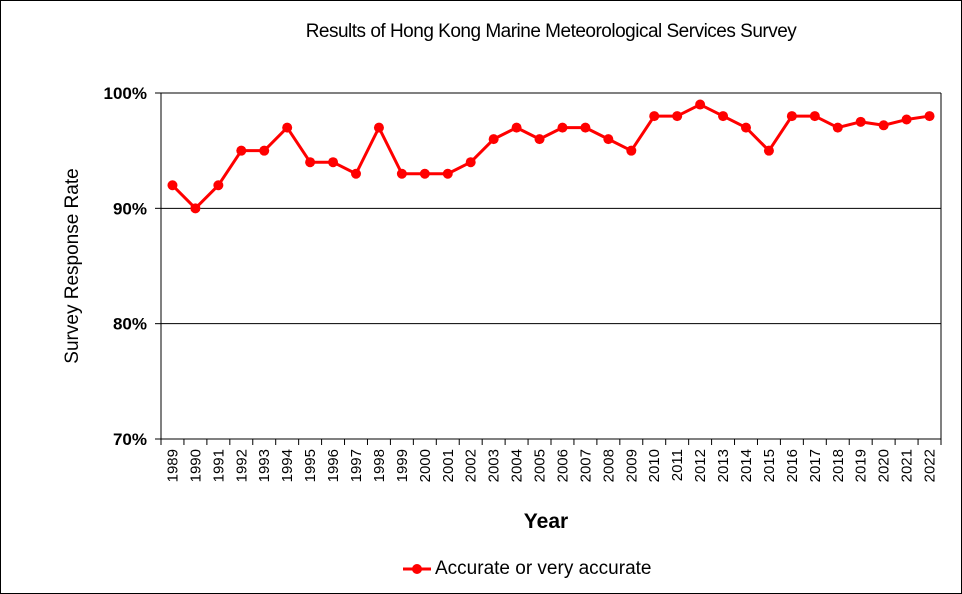 The image size is (962, 594). I want to click on x-tick-label: 1993, so click(264, 465).